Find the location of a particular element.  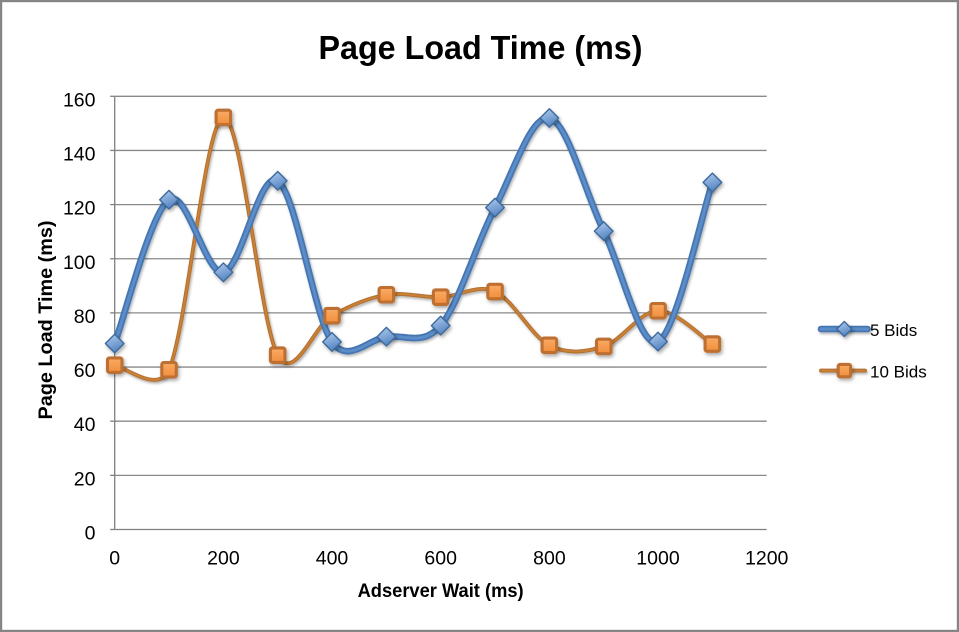

svg-text: Adserver Wait (ms) is located at coordinates (441, 591).